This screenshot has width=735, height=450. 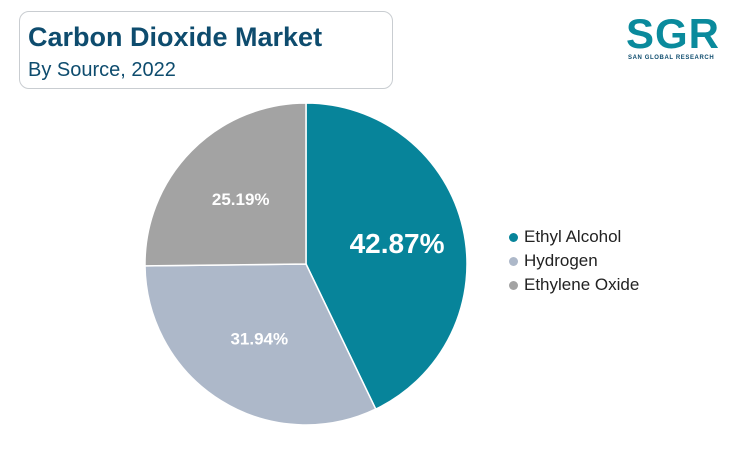 I want to click on legend-item-hydrogen: Hydrogen, so click(x=574, y=261).